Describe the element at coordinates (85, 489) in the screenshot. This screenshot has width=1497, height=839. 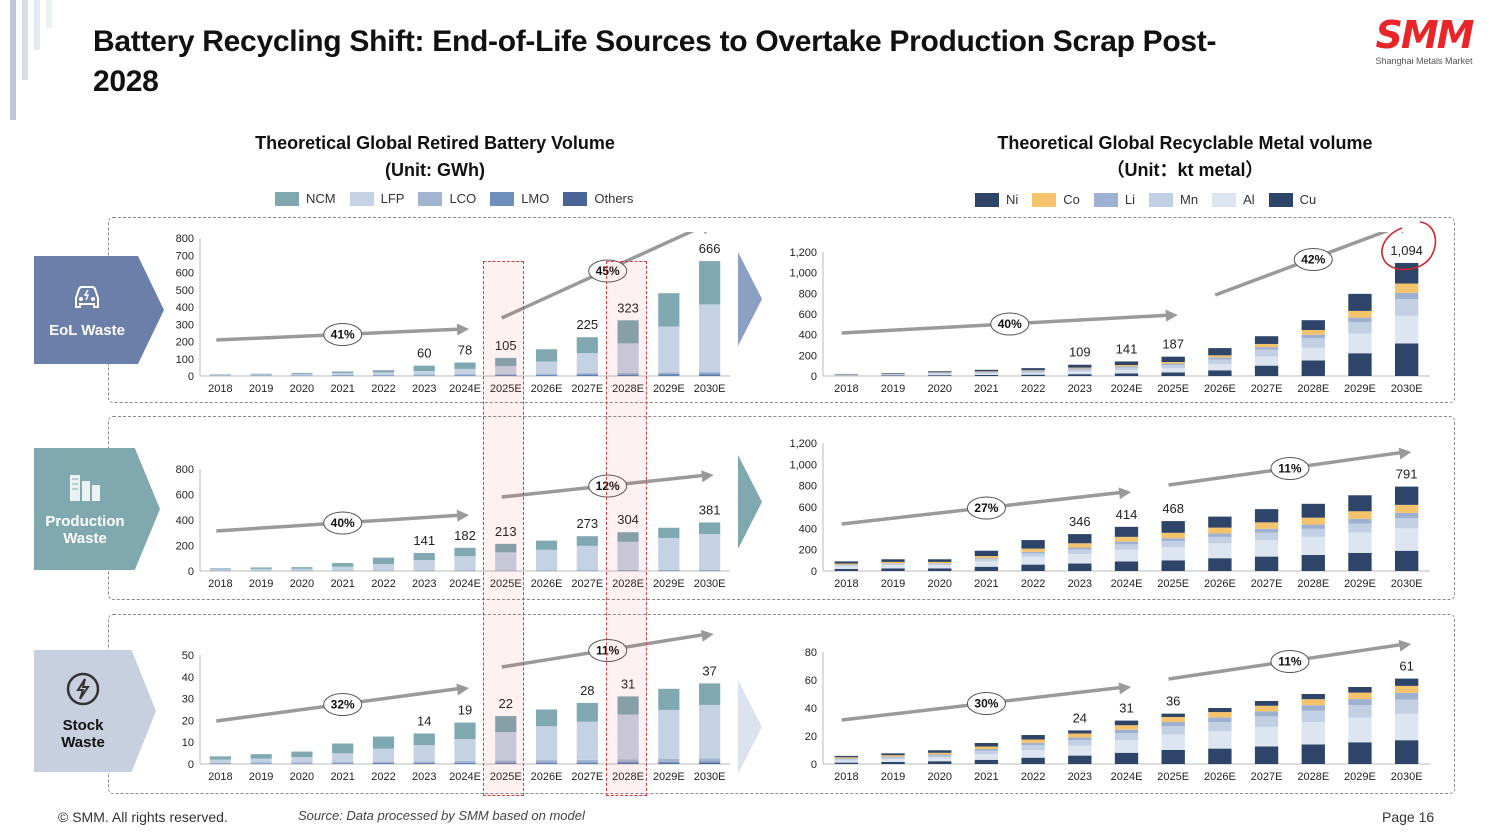
I see `factory-icon` at that location.